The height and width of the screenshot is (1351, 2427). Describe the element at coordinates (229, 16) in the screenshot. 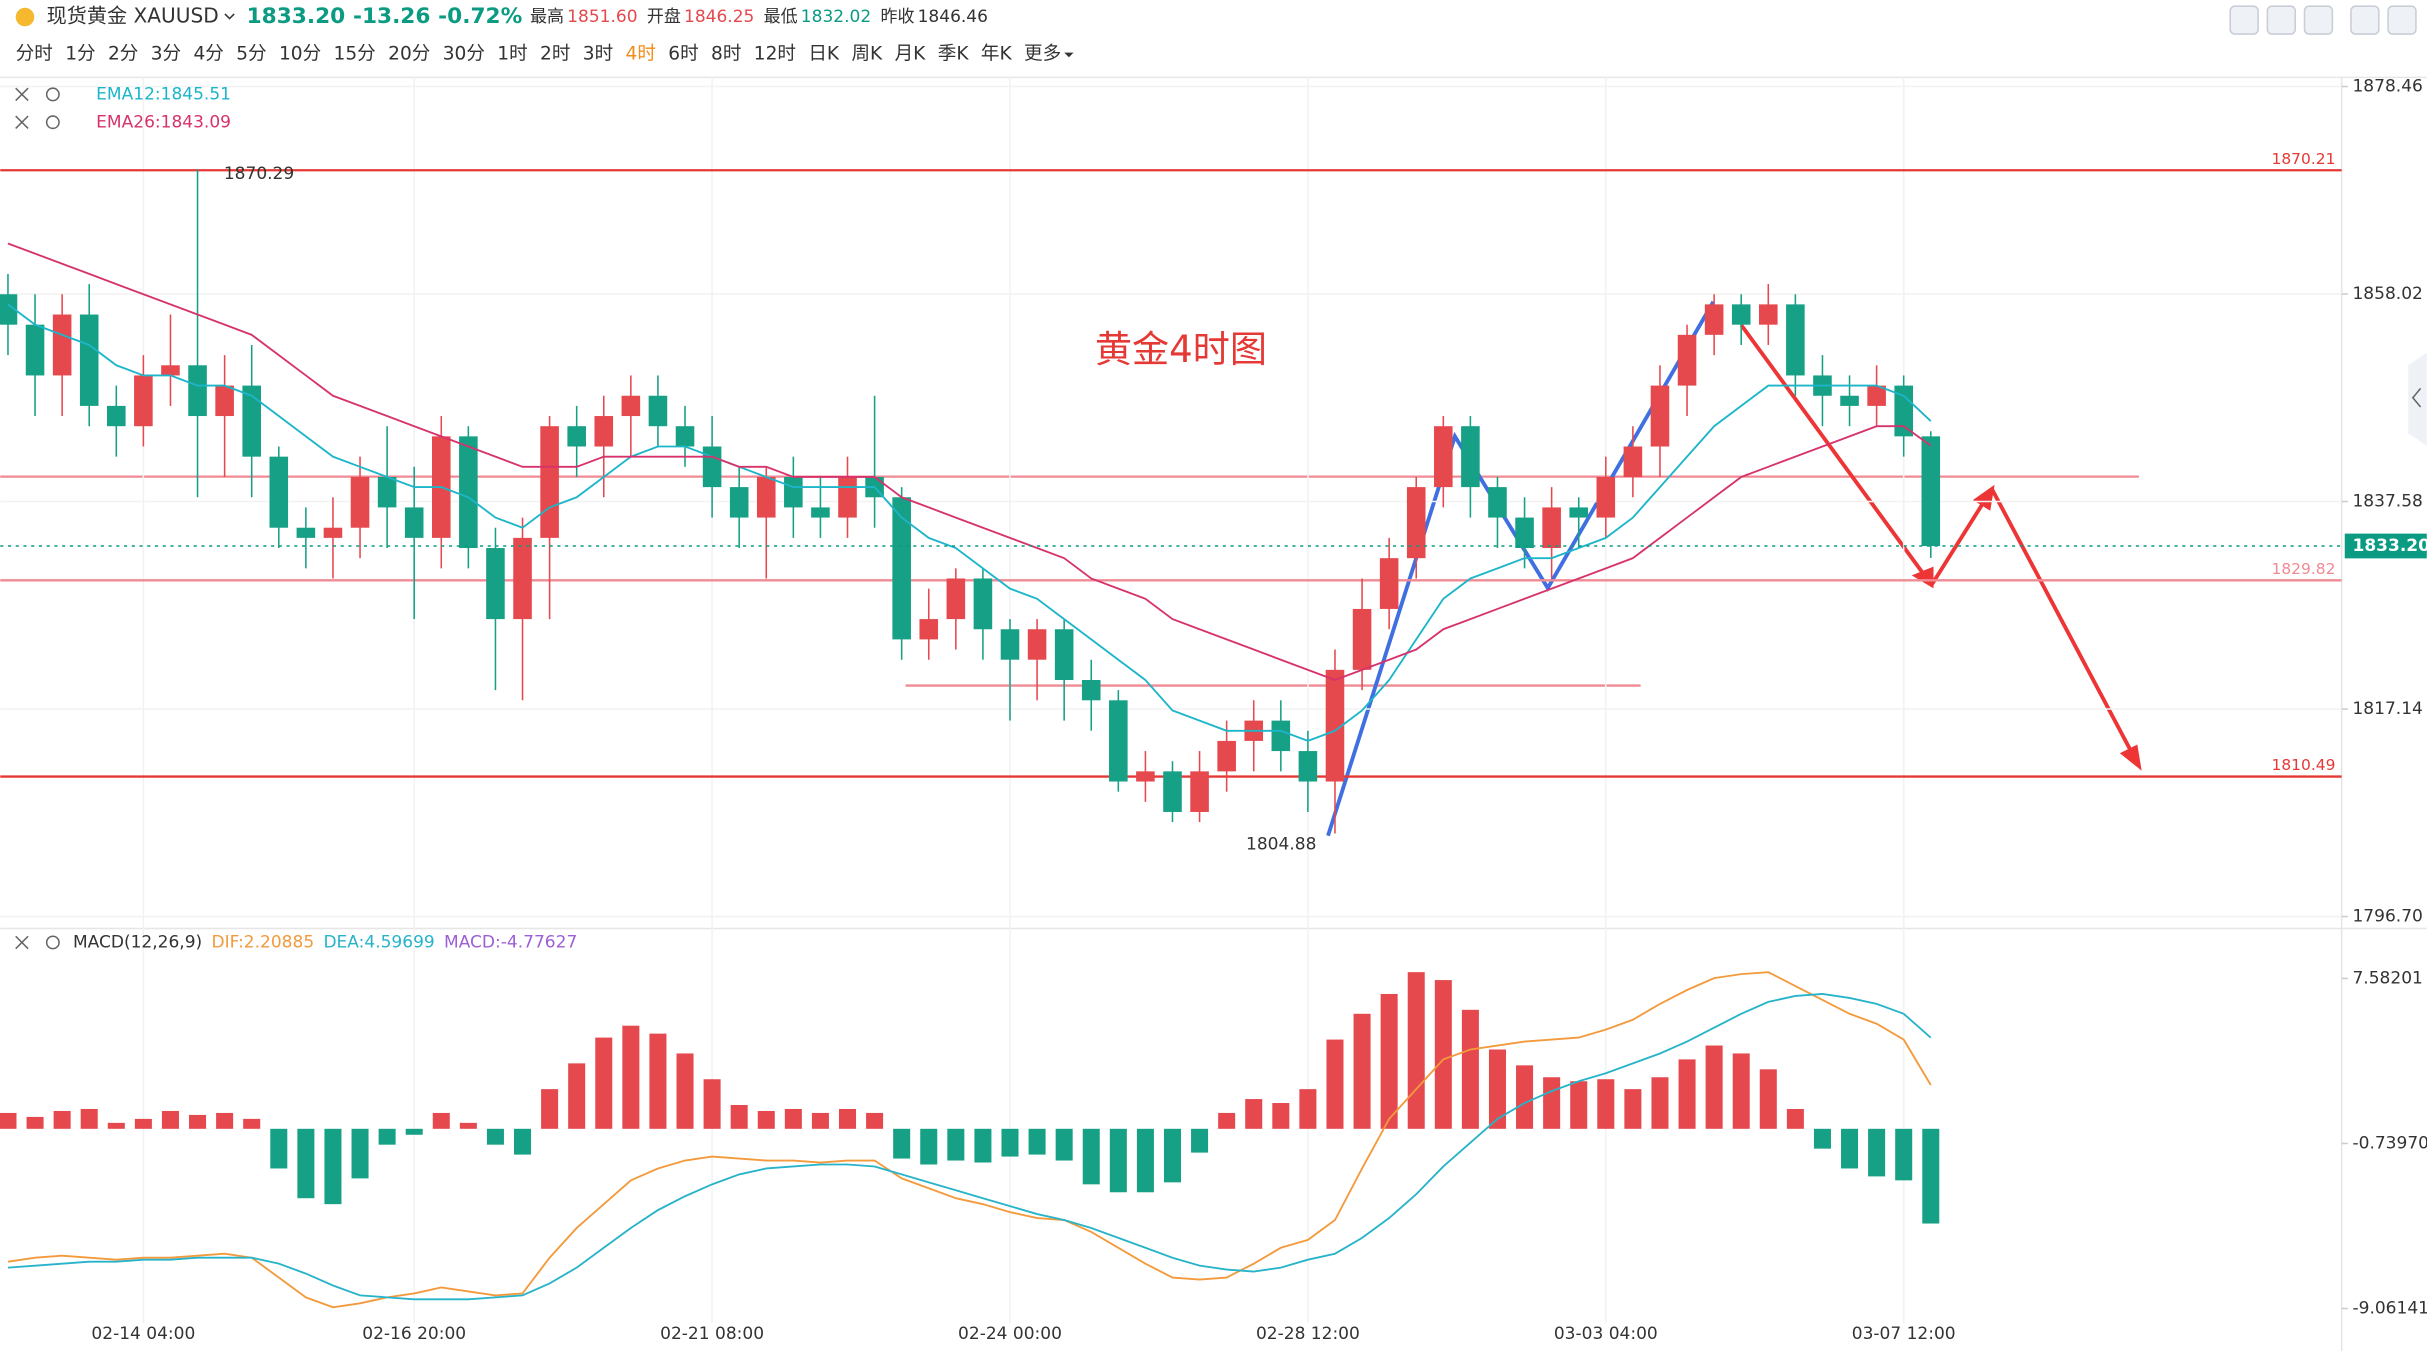

I see `dropdown-icon` at that location.